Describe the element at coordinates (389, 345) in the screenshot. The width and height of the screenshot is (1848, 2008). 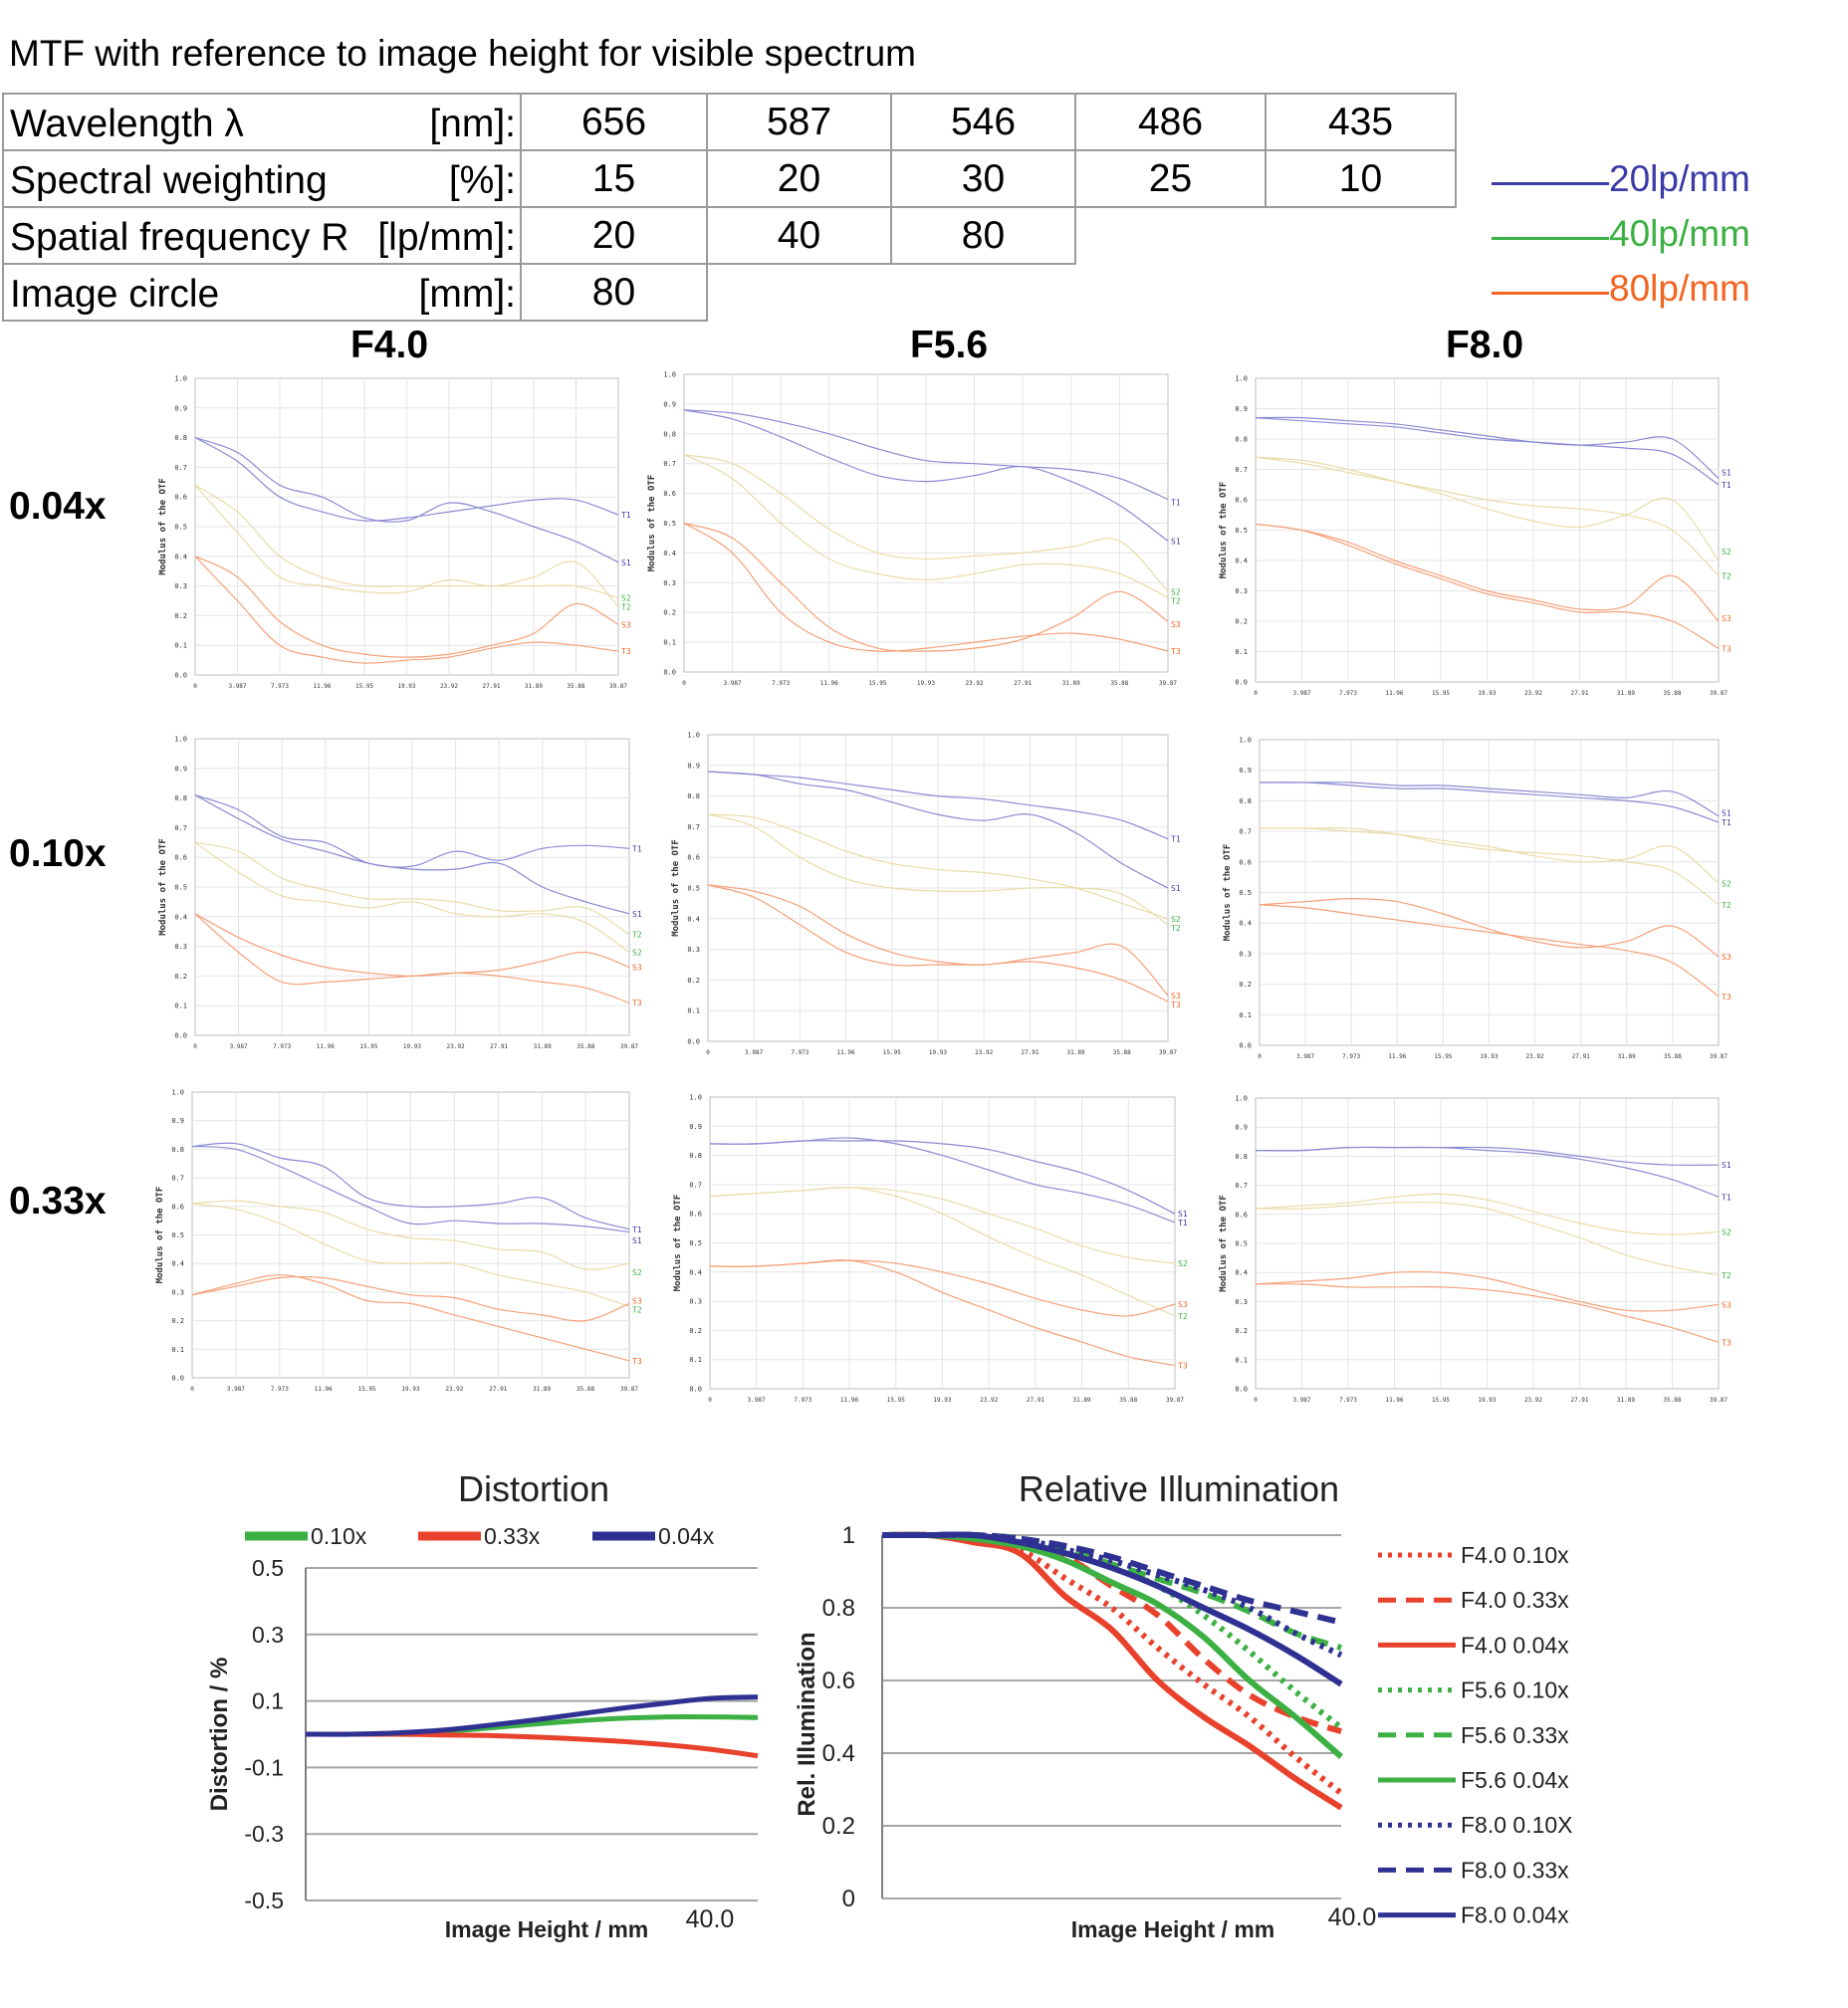
I see `column-title: F4.0` at that location.